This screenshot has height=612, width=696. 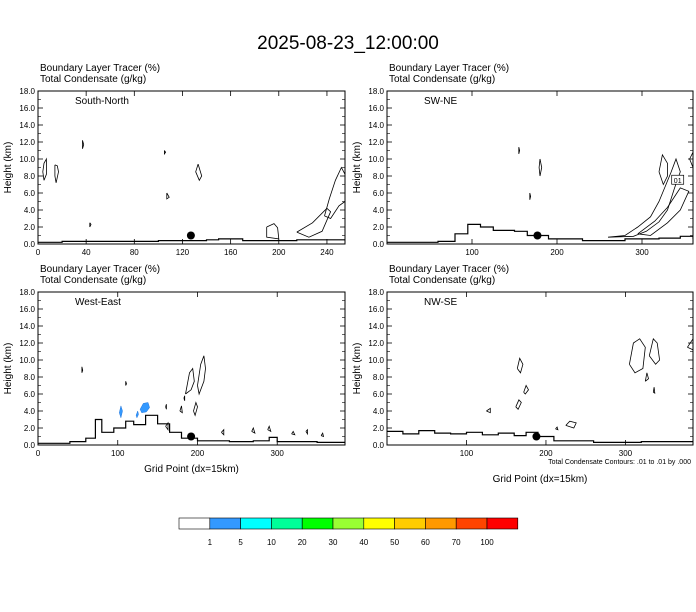 I want to click on panel-title-line1: Boundary Layer Tracer (%), so click(x=449, y=68).